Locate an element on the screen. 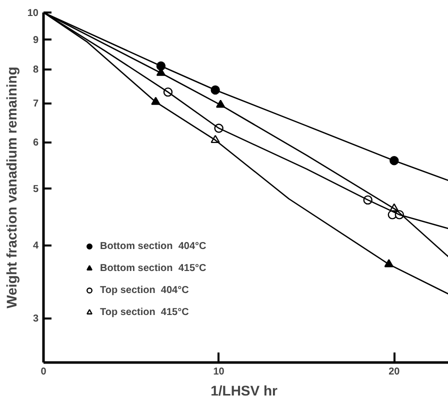 Image resolution: width=448 pixels, height=401 pixels. y-tick-label: 5 is located at coordinates (35, 190).